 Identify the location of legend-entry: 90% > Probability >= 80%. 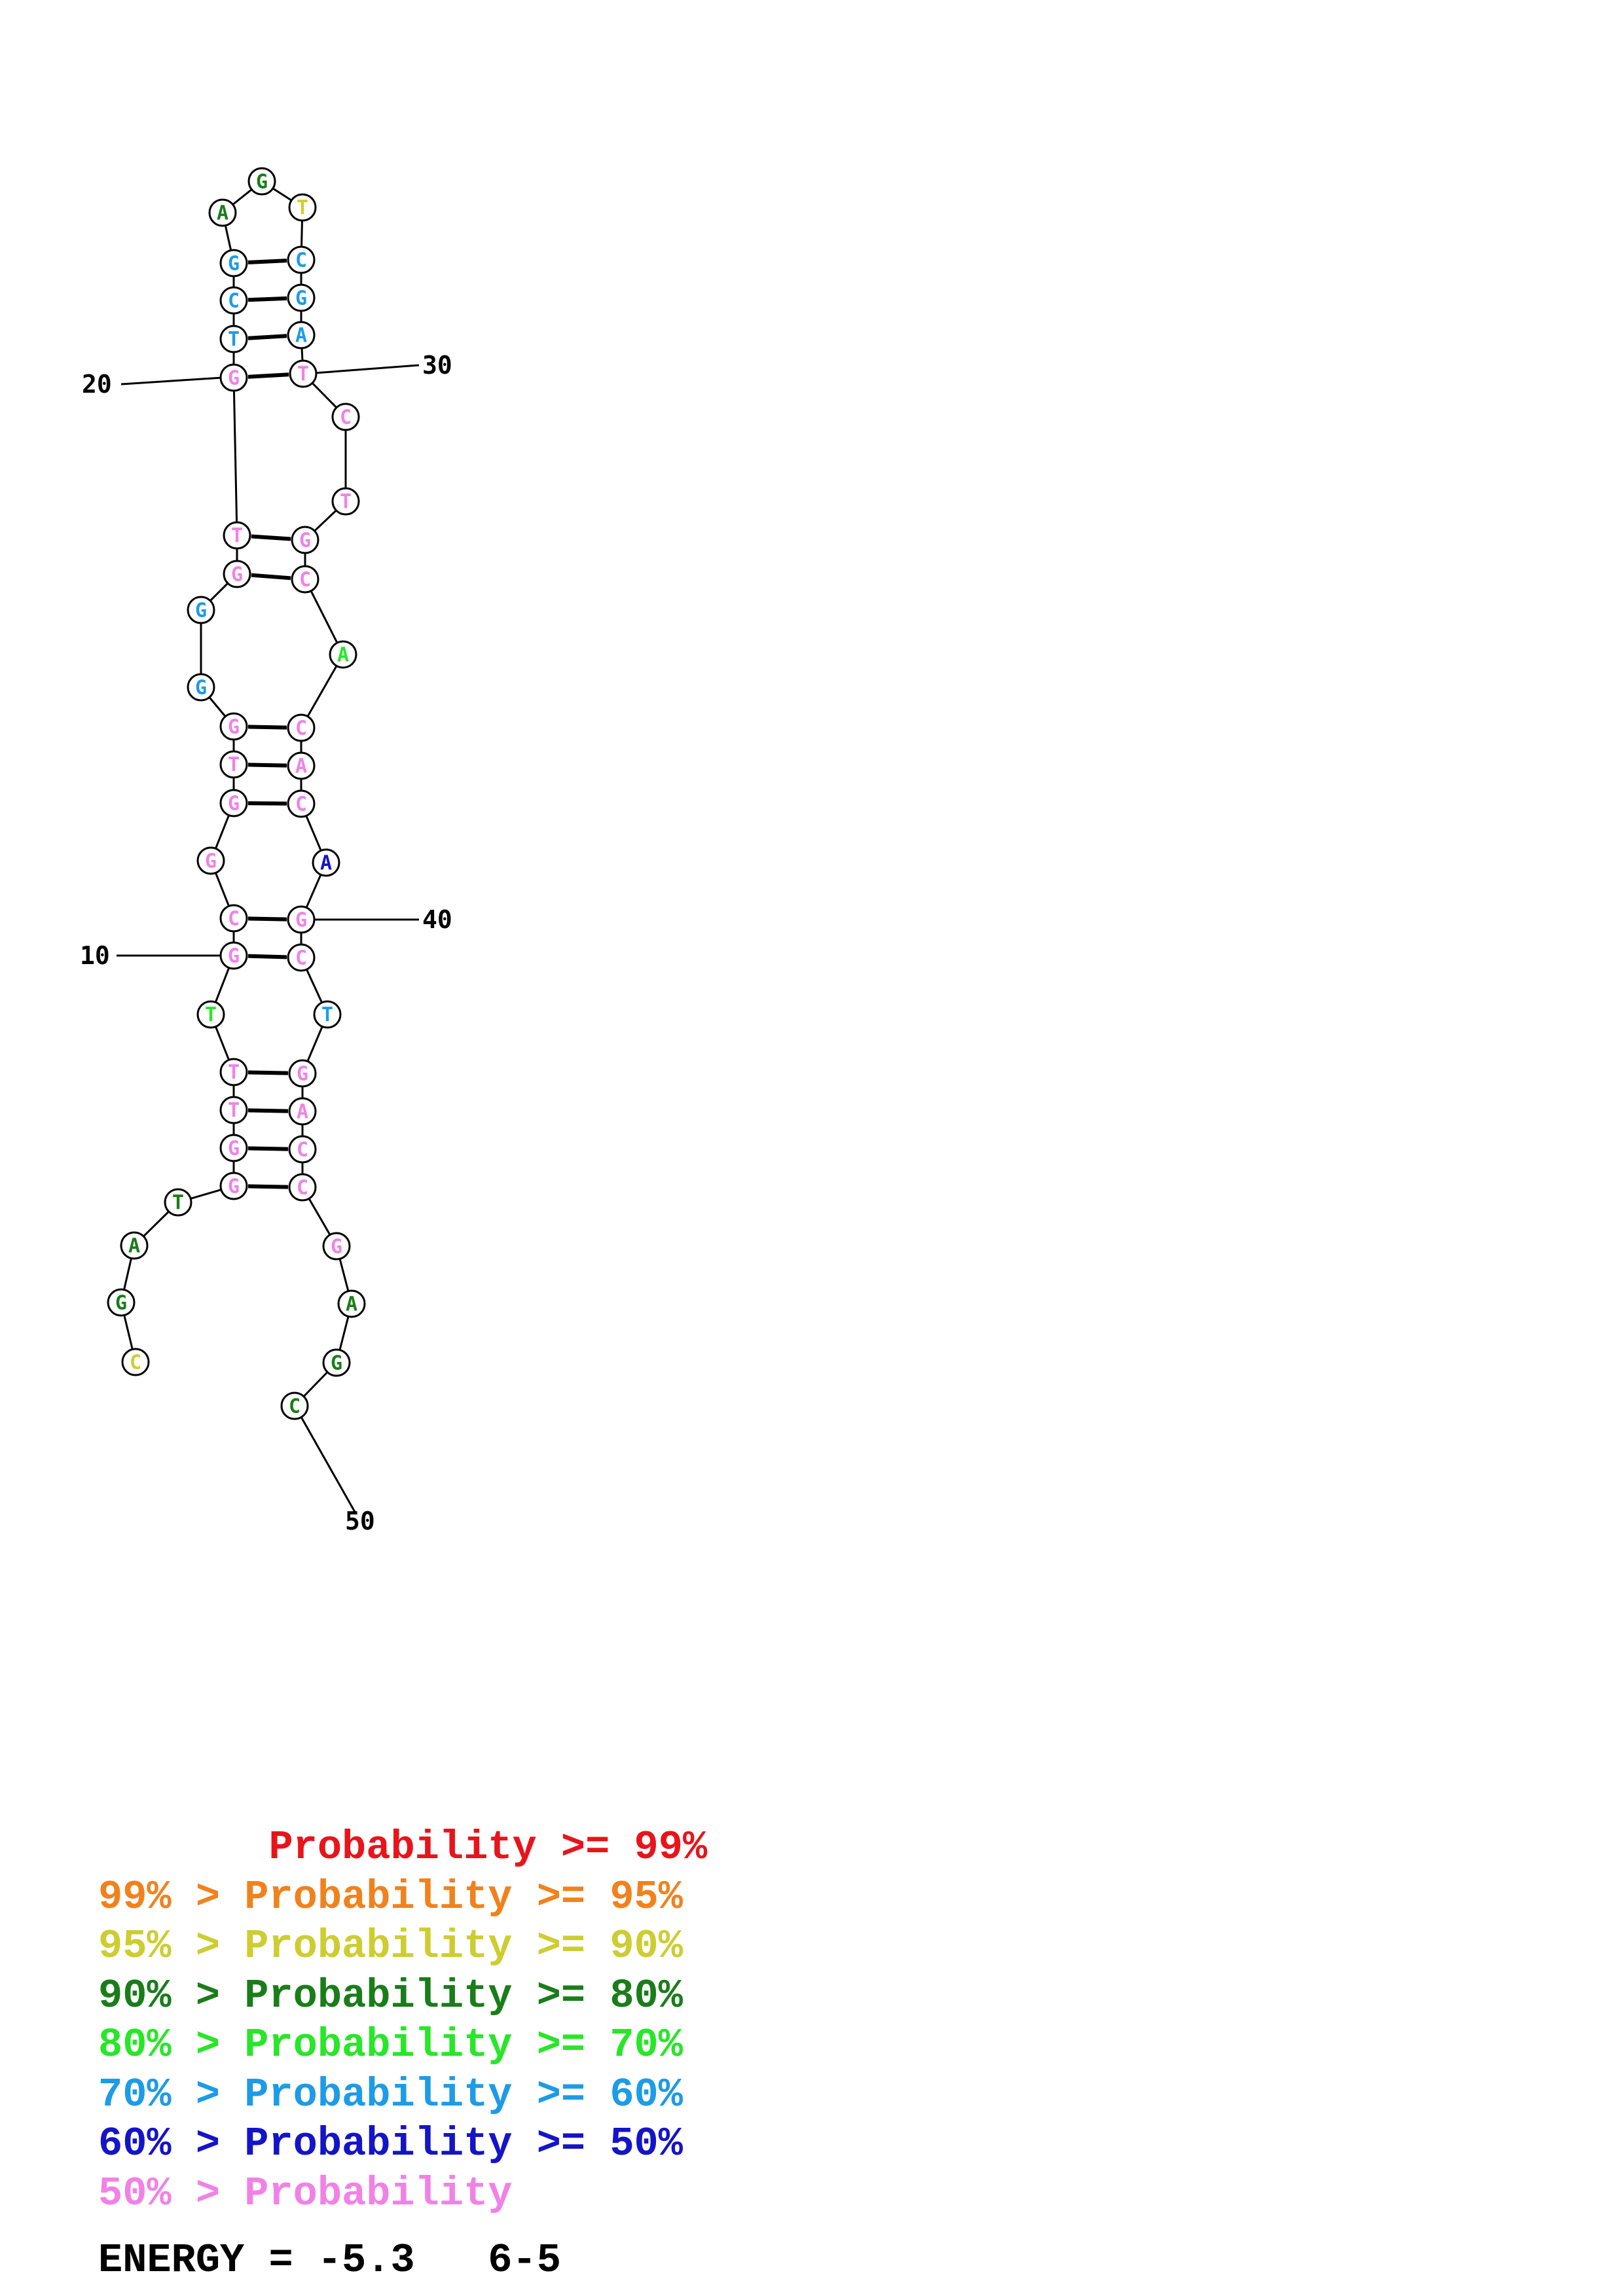
(390, 1995).